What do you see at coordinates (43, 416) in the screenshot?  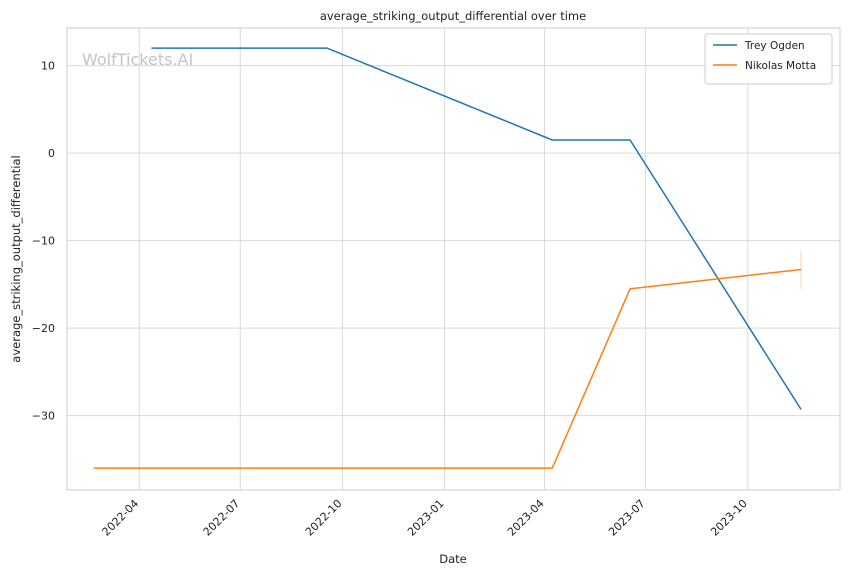 I see `y-tick-label: −30` at bounding box center [43, 416].